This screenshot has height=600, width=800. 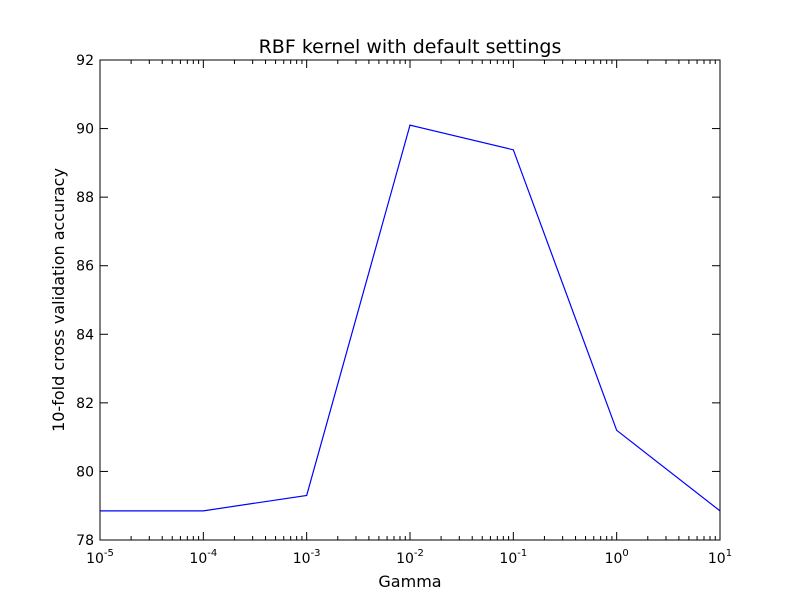 I want to click on y-axis-label: 10-fold cross validation accuracy, so click(x=58, y=300).